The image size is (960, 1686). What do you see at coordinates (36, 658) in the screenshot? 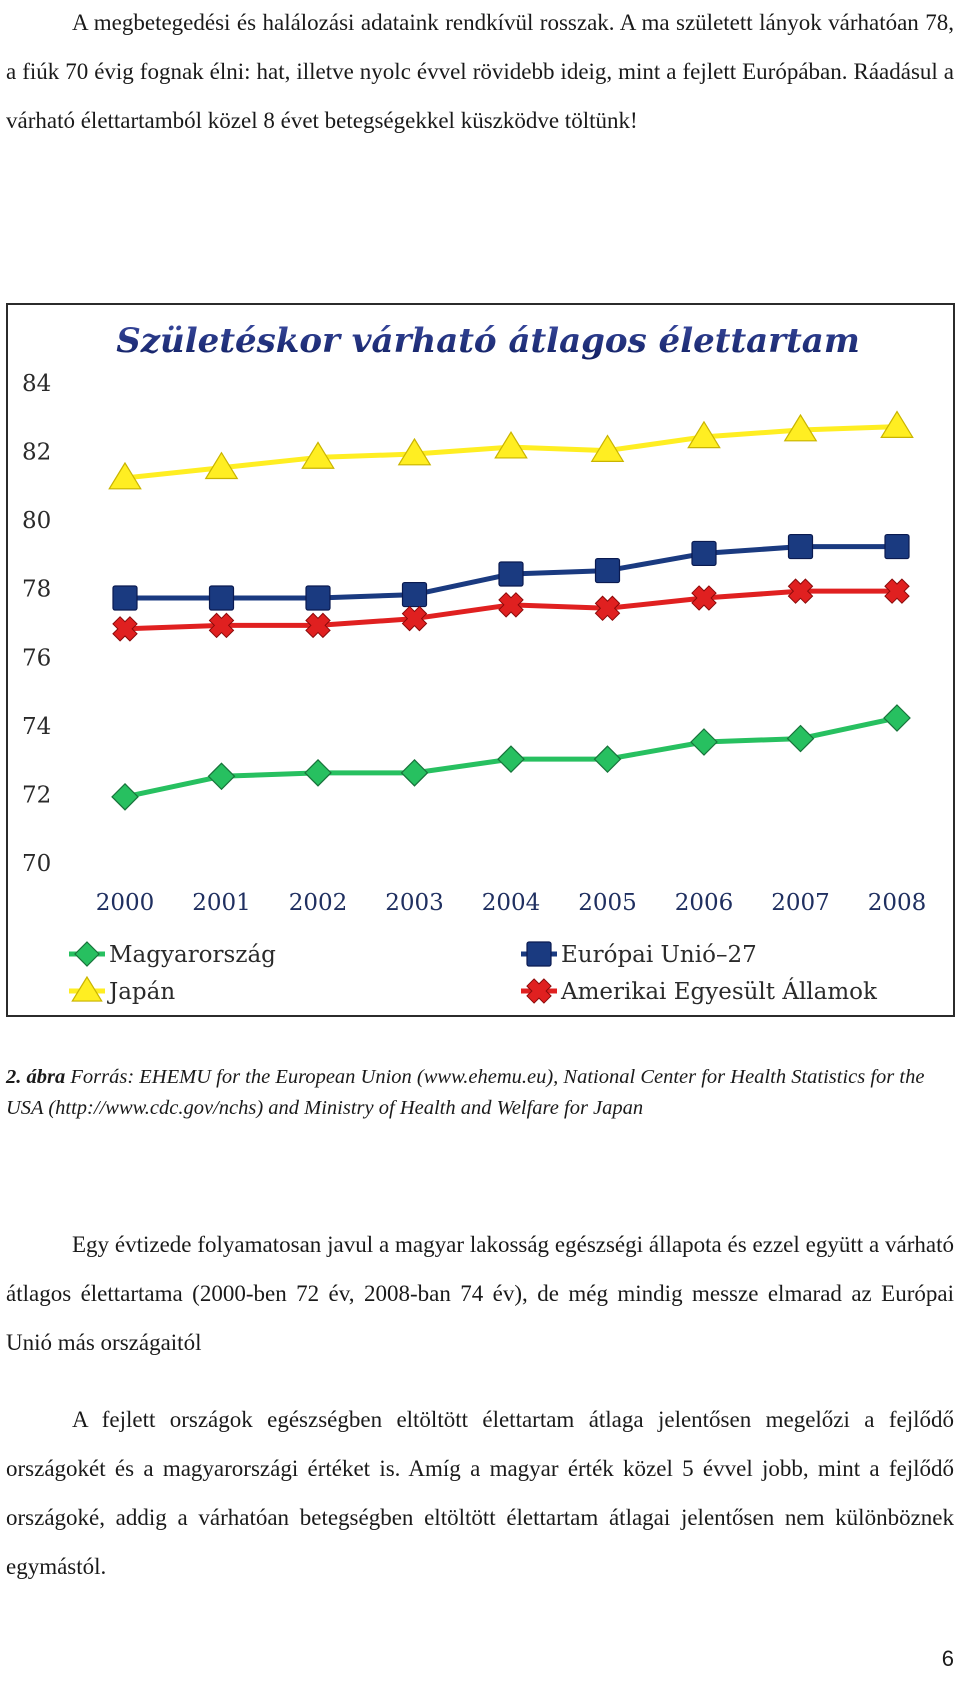
I see `y-tick-label: 76` at bounding box center [36, 658].